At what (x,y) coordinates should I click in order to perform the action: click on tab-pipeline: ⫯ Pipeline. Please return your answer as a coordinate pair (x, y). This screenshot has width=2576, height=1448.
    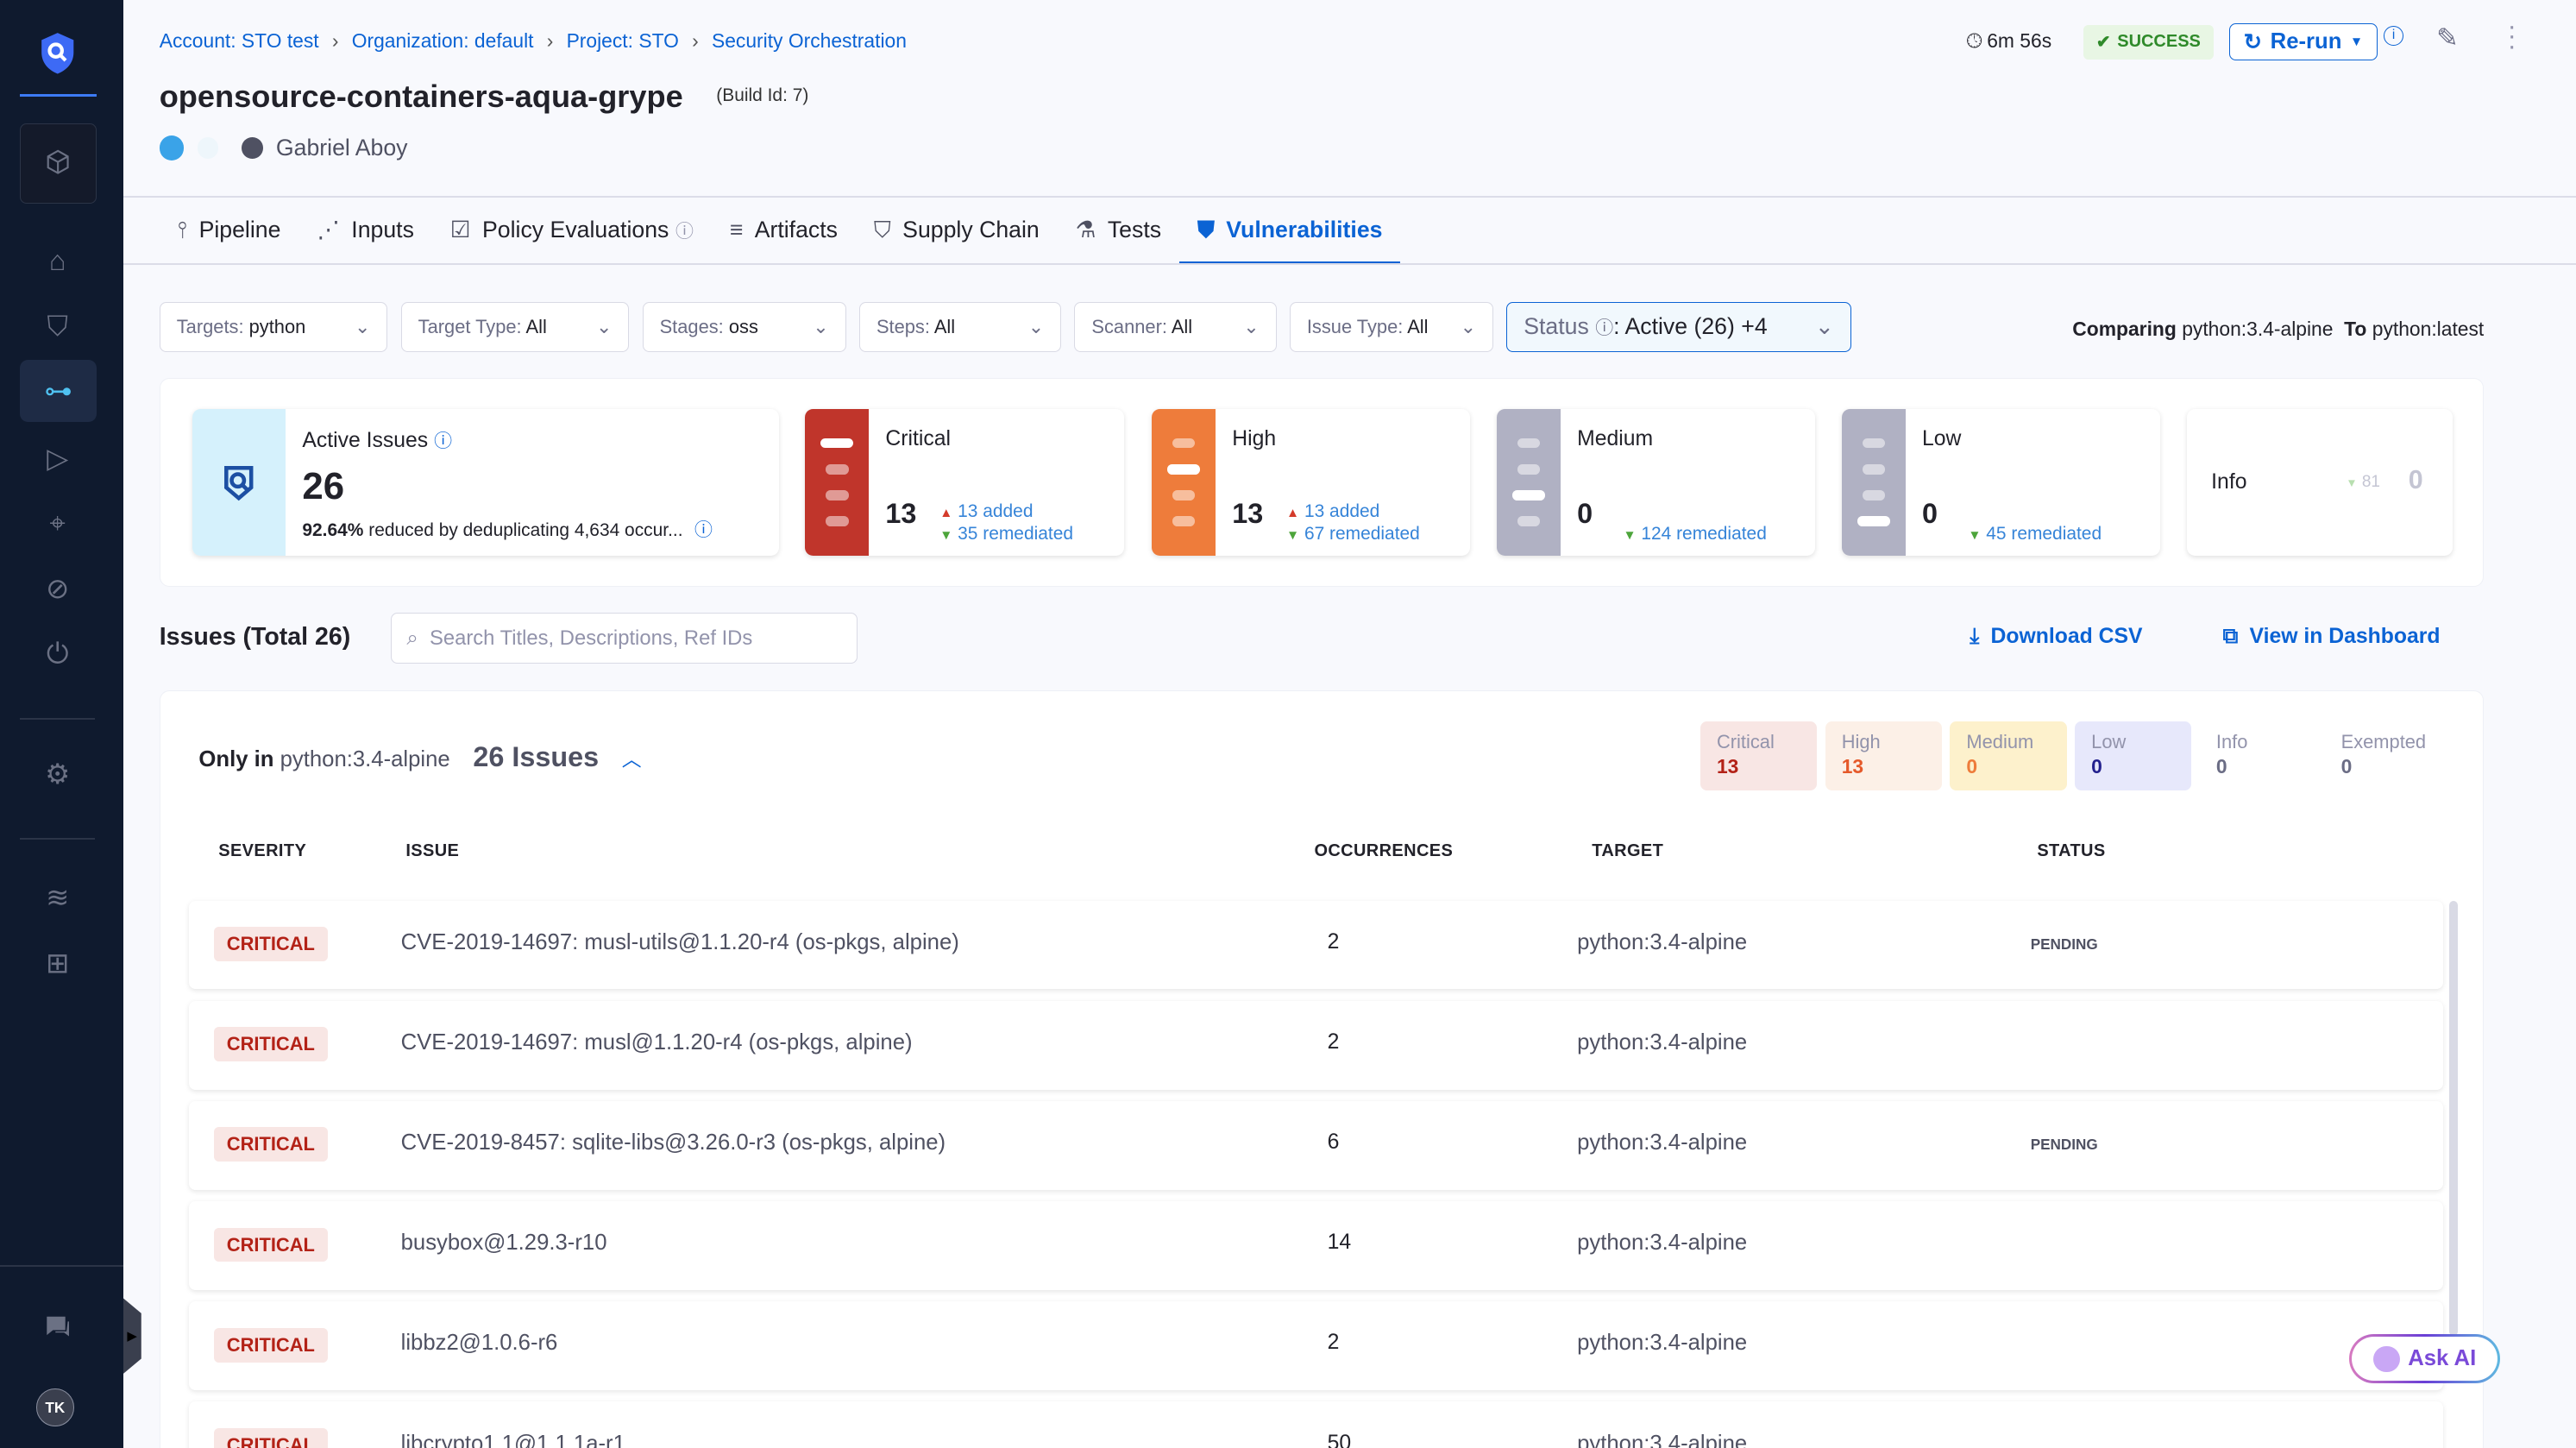
    Looking at the image, I should click on (229, 231).